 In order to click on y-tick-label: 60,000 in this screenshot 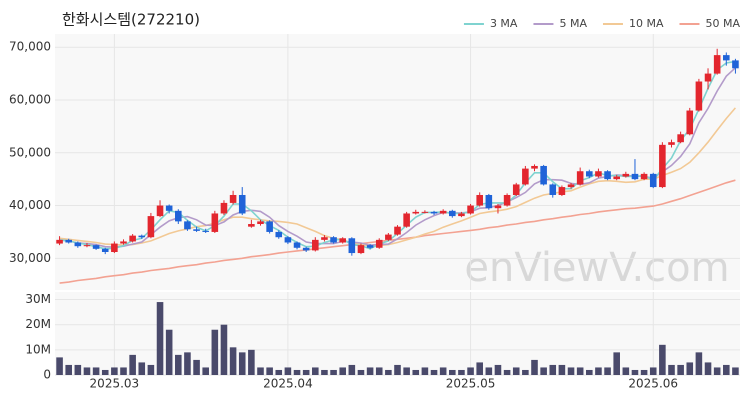, I will do `click(30, 99)`.